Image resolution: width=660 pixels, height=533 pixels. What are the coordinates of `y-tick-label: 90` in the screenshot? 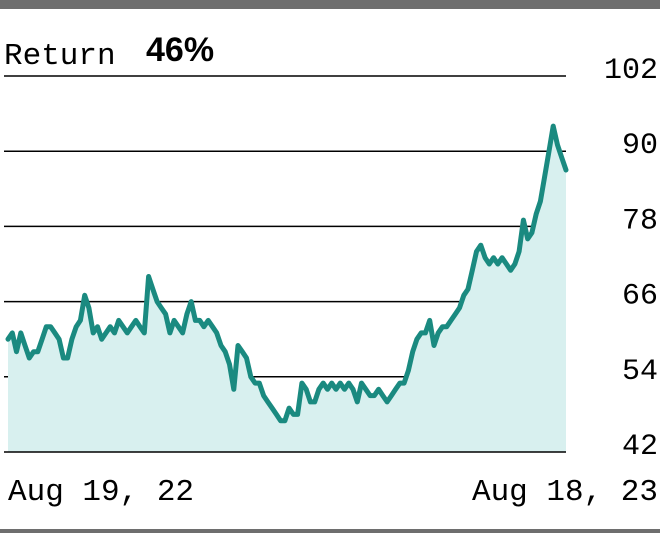 It's located at (640, 146).